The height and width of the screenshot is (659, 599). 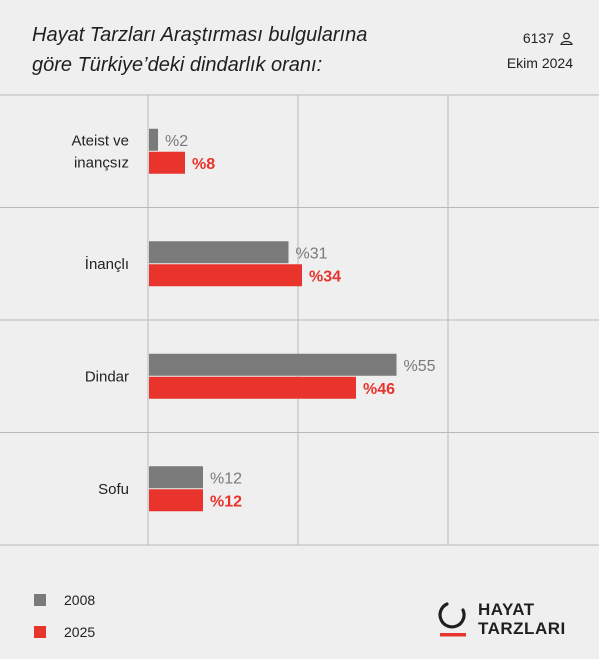 I want to click on title-line-1: Hayat Tarzları Araştırması bulgularına, so click(x=200, y=35).